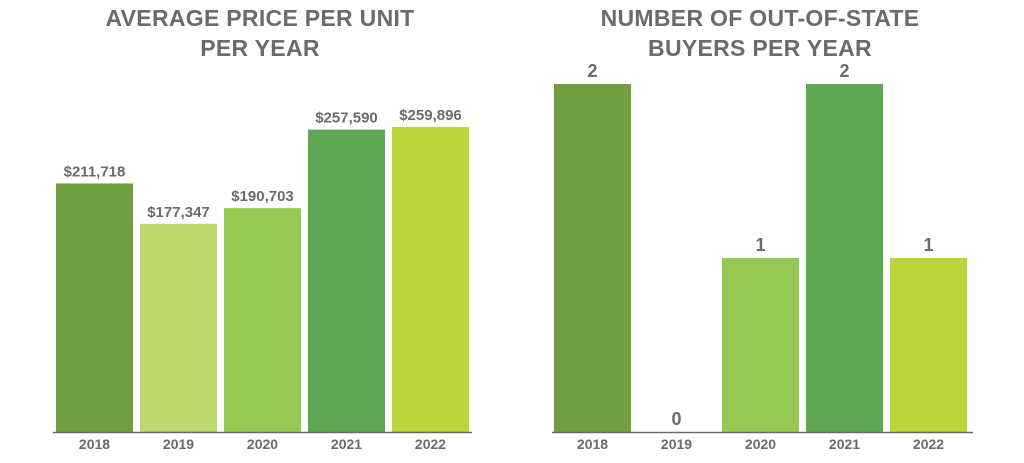 Image resolution: width=1024 pixels, height=463 pixels. I want to click on buyers-bar-2021, so click(844, 258).